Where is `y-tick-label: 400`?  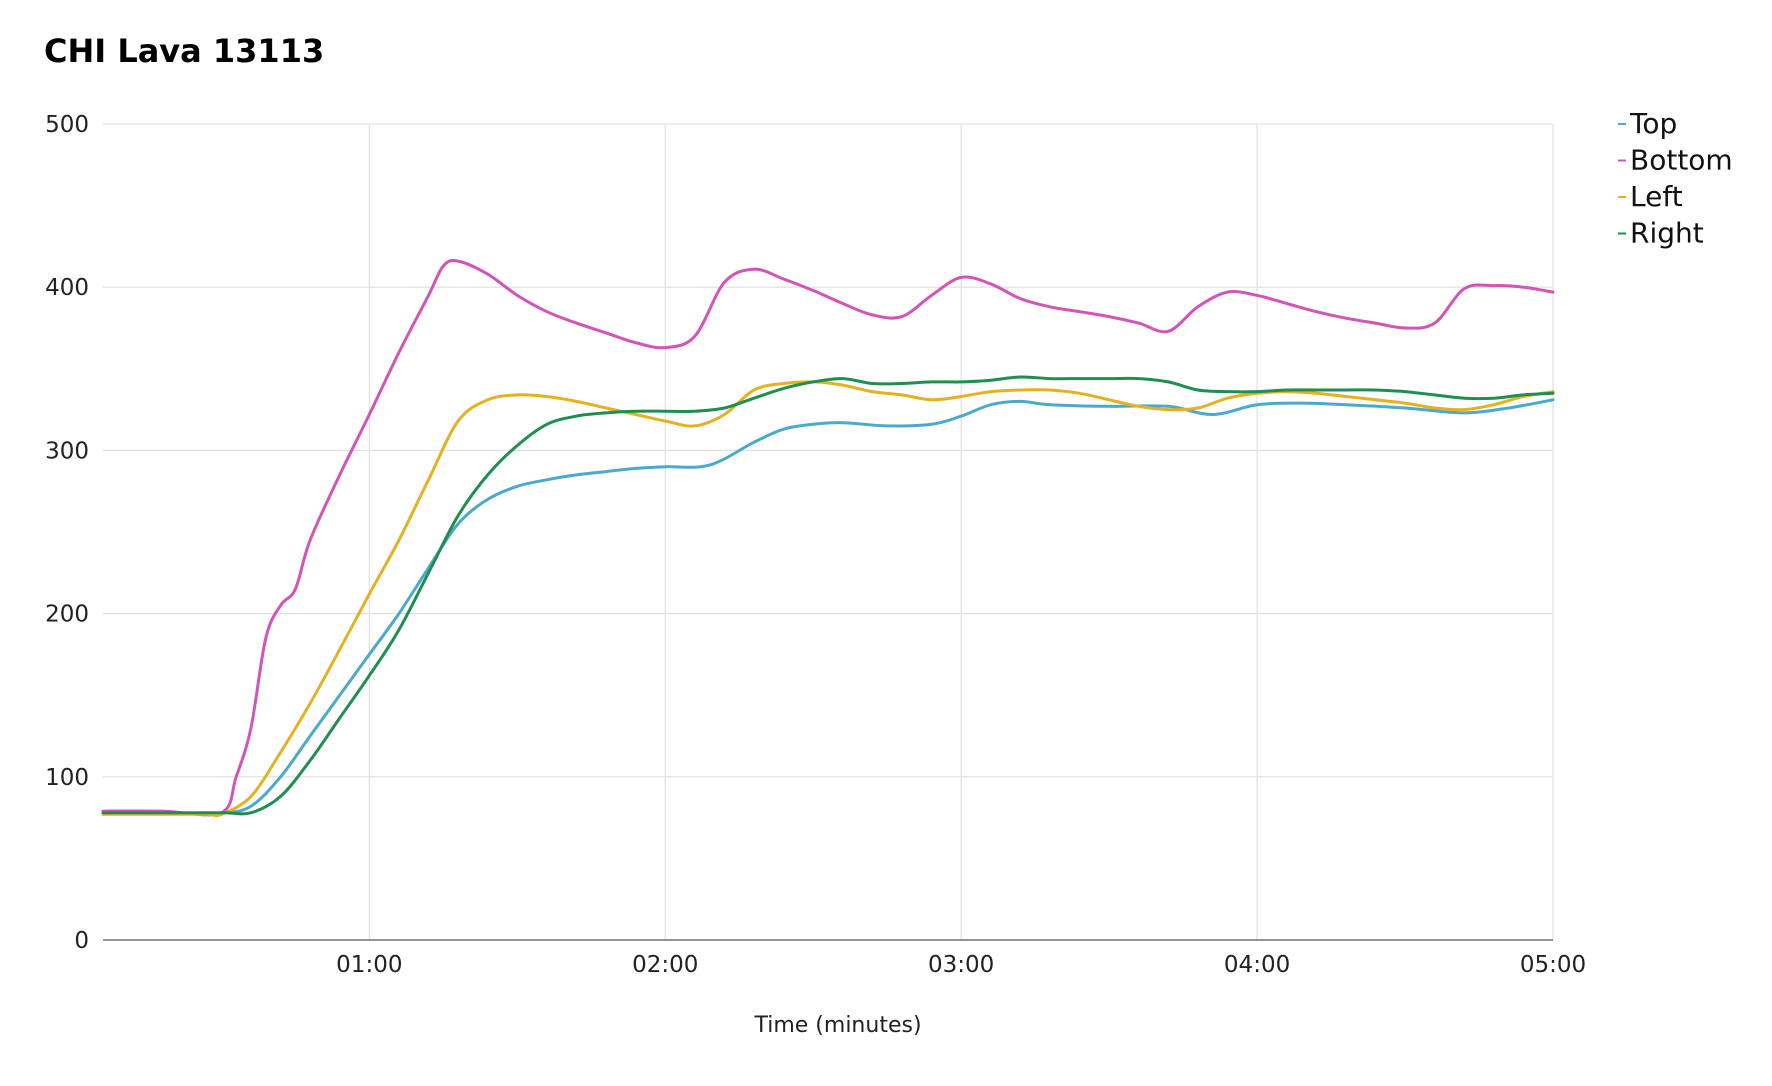 y-tick-label: 400 is located at coordinates (67, 288).